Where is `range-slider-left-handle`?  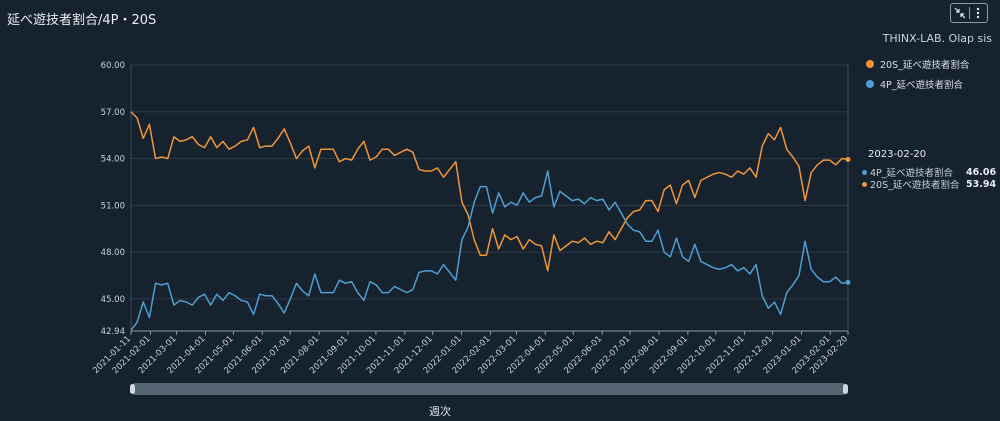
range-slider-left-handle is located at coordinates (132, 389).